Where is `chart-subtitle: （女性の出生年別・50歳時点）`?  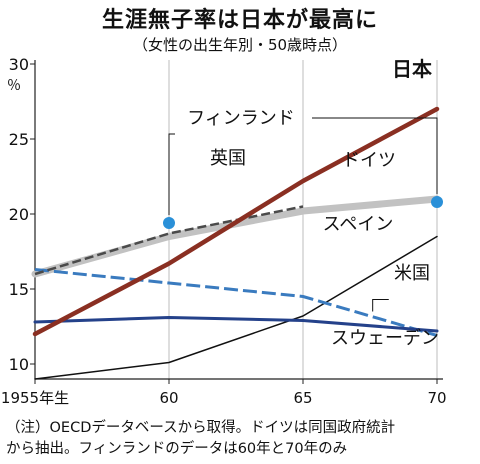
chart-subtitle: （女性の出生年別・50歳時点） is located at coordinates (240, 45).